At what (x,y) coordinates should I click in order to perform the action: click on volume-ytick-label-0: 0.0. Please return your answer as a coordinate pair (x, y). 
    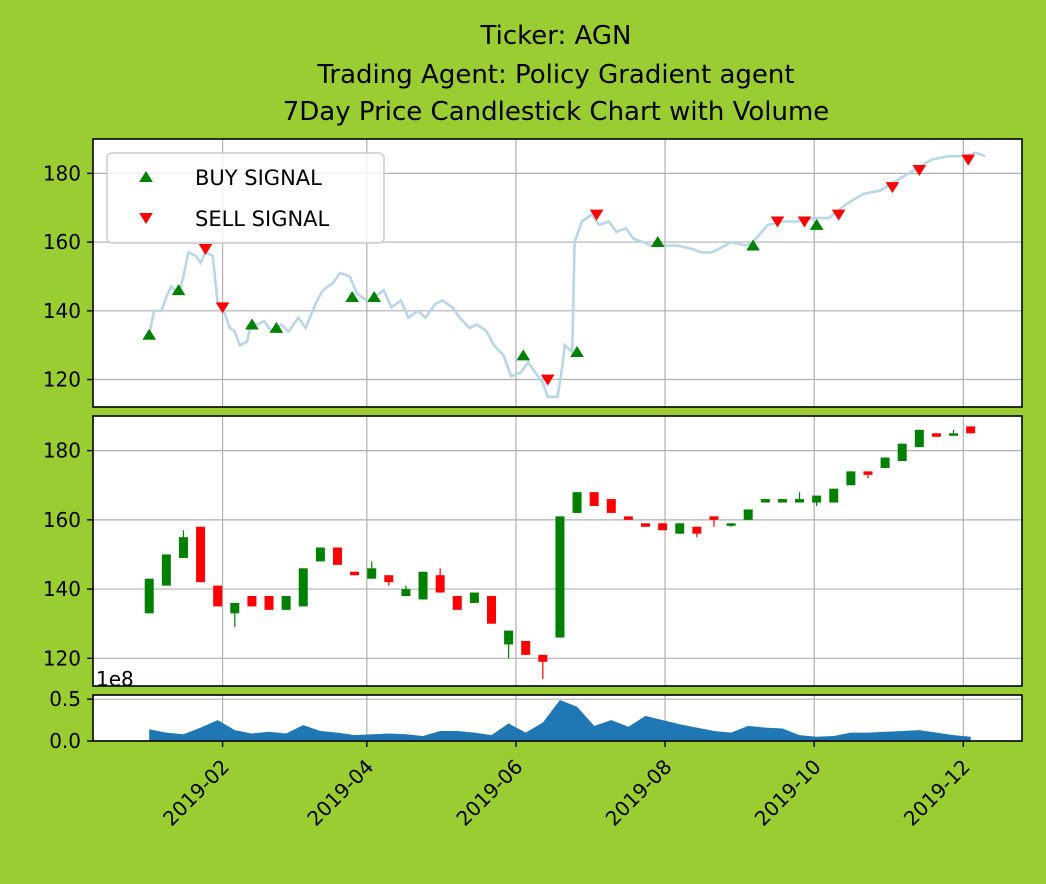
    Looking at the image, I should click on (65, 741).